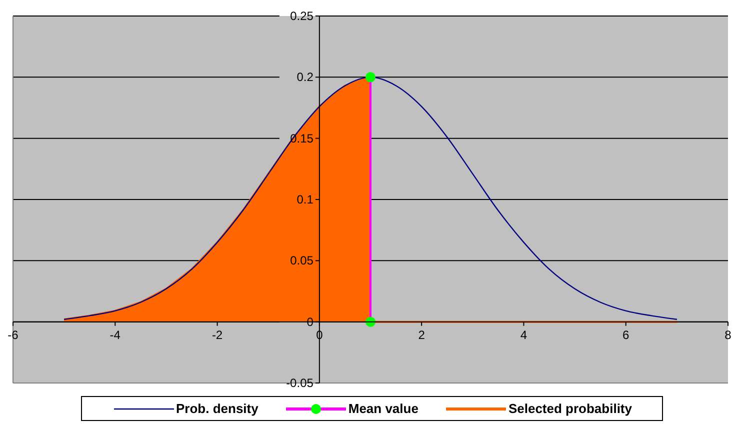  What do you see at coordinates (305, 77) in the screenshot?
I see `y-tick-label: 0.2` at bounding box center [305, 77].